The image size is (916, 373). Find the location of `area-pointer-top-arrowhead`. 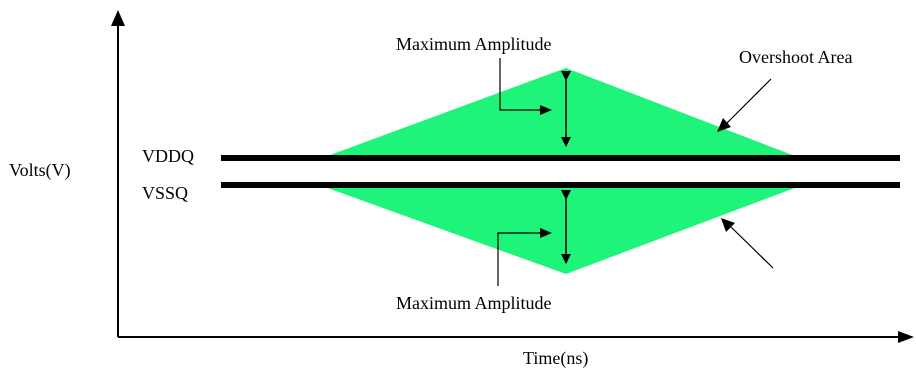

area-pointer-top-arrowhead is located at coordinates (724, 125).